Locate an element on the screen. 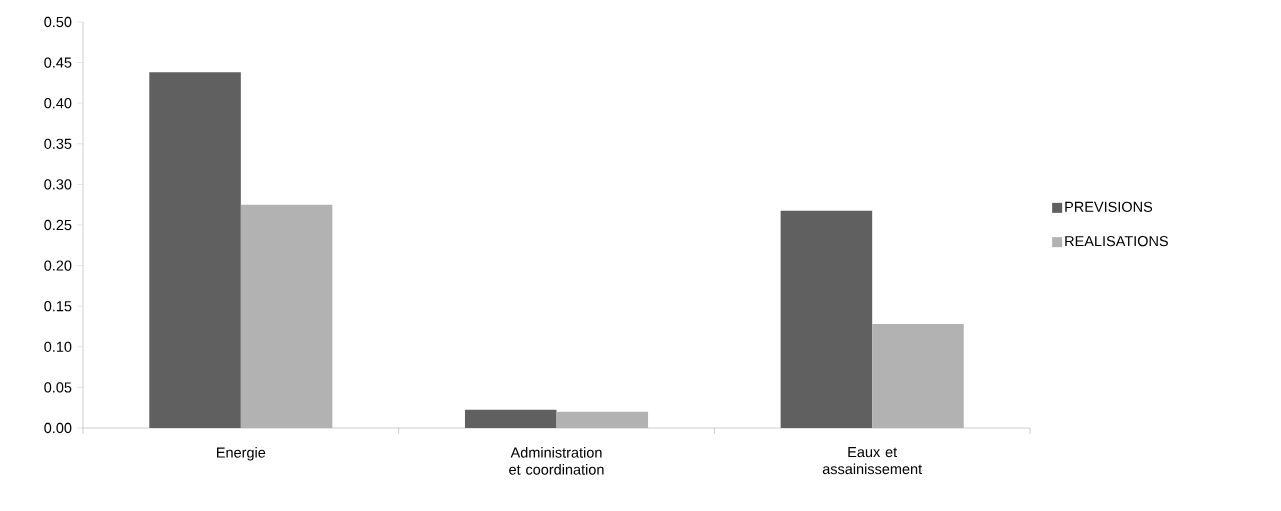  y-tick-label: 0.35 is located at coordinates (58, 143).